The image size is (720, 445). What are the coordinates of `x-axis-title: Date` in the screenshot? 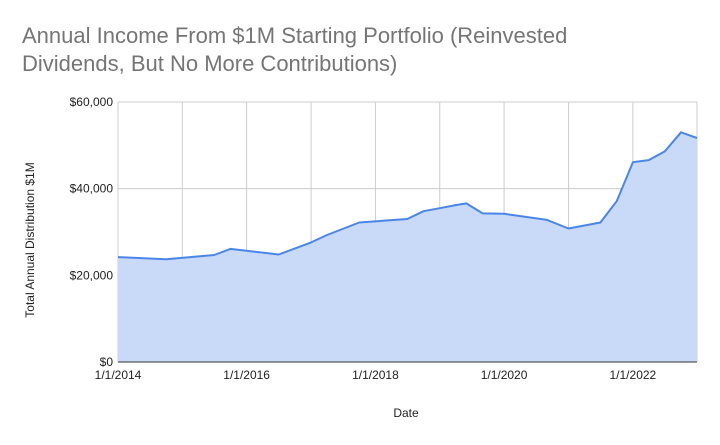 It's located at (406, 413).